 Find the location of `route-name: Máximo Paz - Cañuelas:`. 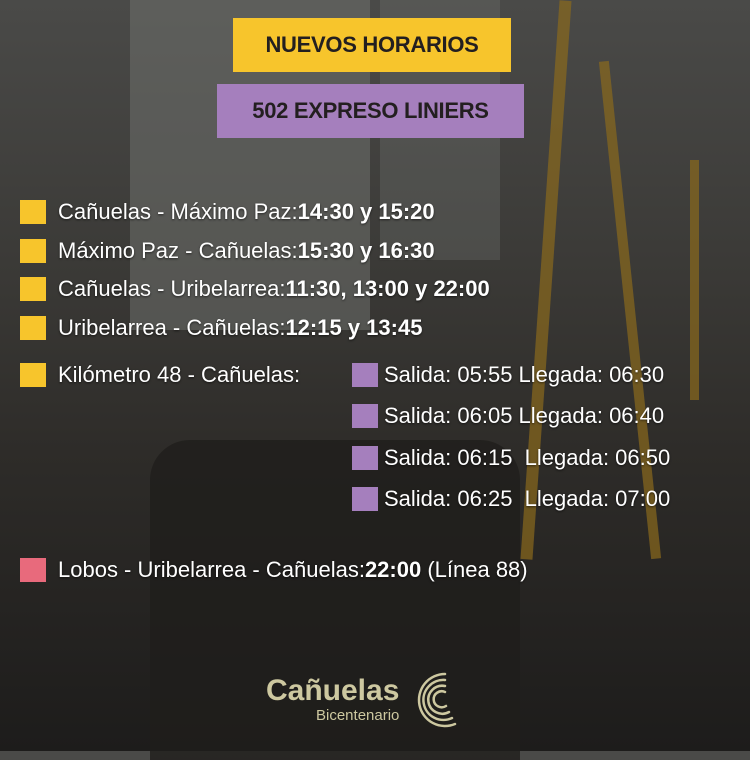

route-name: Máximo Paz - Cañuelas: is located at coordinates (178, 250).